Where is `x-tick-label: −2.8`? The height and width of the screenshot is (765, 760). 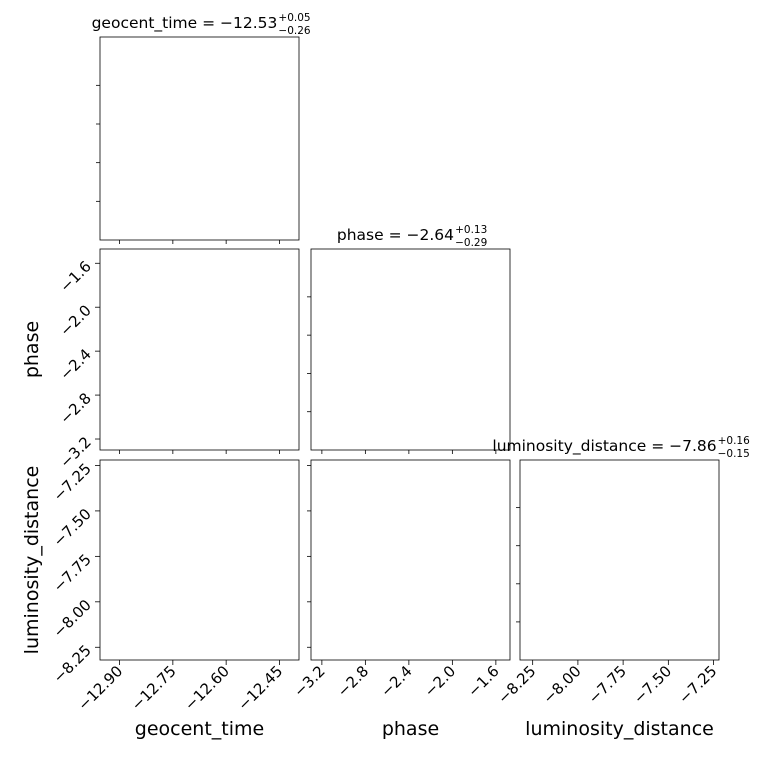 x-tick-label: −2.8 is located at coordinates (353, 681).